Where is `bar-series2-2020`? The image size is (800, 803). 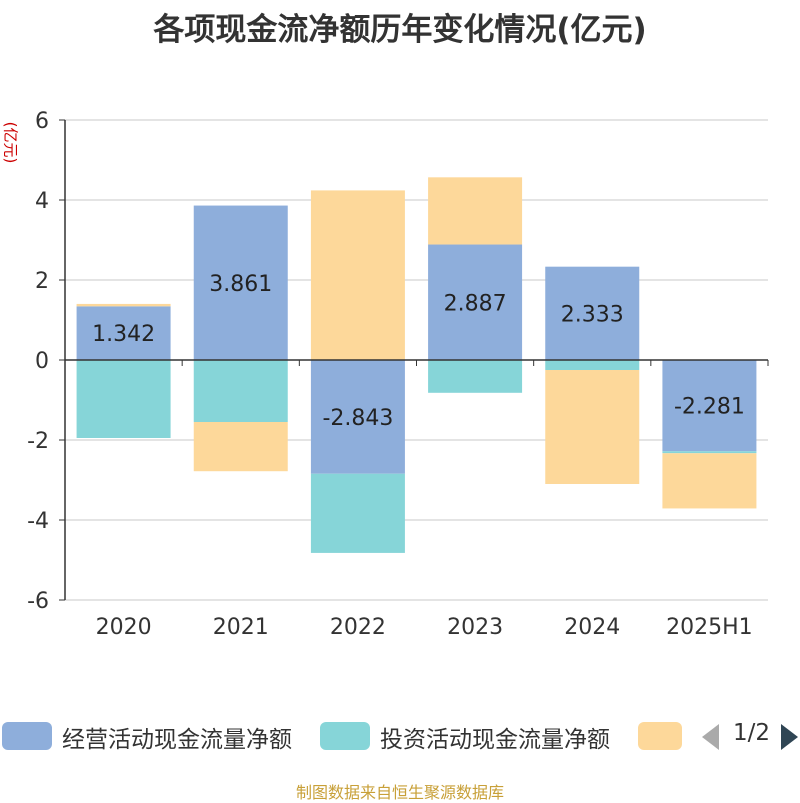
bar-series2-2020 is located at coordinates (123, 305).